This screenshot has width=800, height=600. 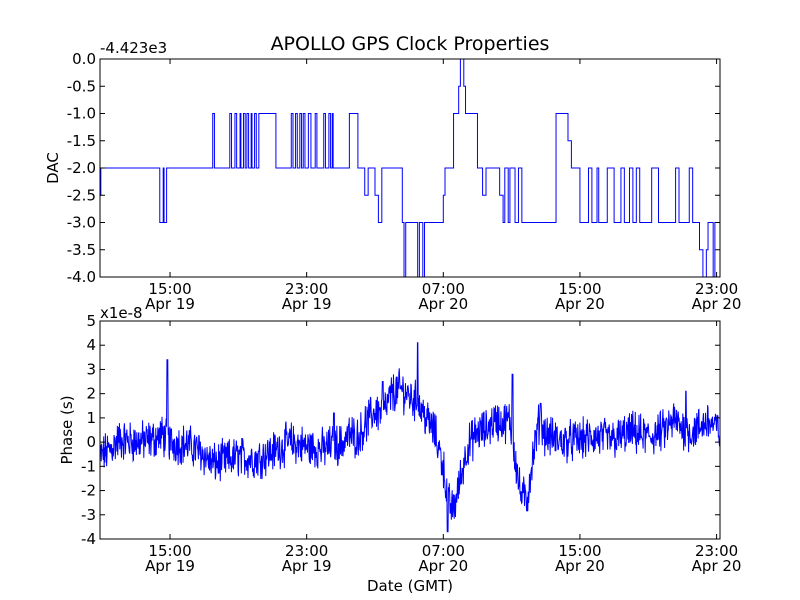 What do you see at coordinates (88, 466) in the screenshot?
I see `y-tick-label: -1` at bounding box center [88, 466].